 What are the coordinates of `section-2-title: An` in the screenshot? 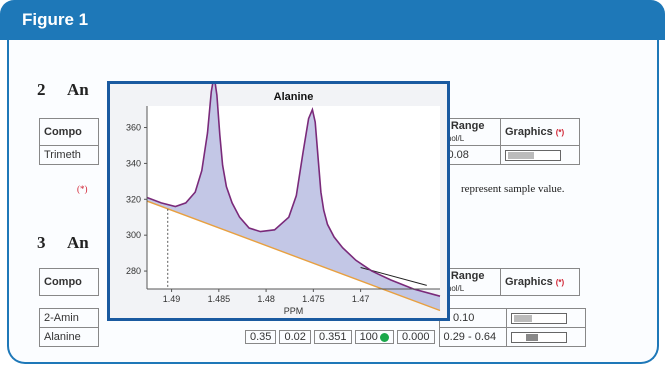 It's located at (78, 89).